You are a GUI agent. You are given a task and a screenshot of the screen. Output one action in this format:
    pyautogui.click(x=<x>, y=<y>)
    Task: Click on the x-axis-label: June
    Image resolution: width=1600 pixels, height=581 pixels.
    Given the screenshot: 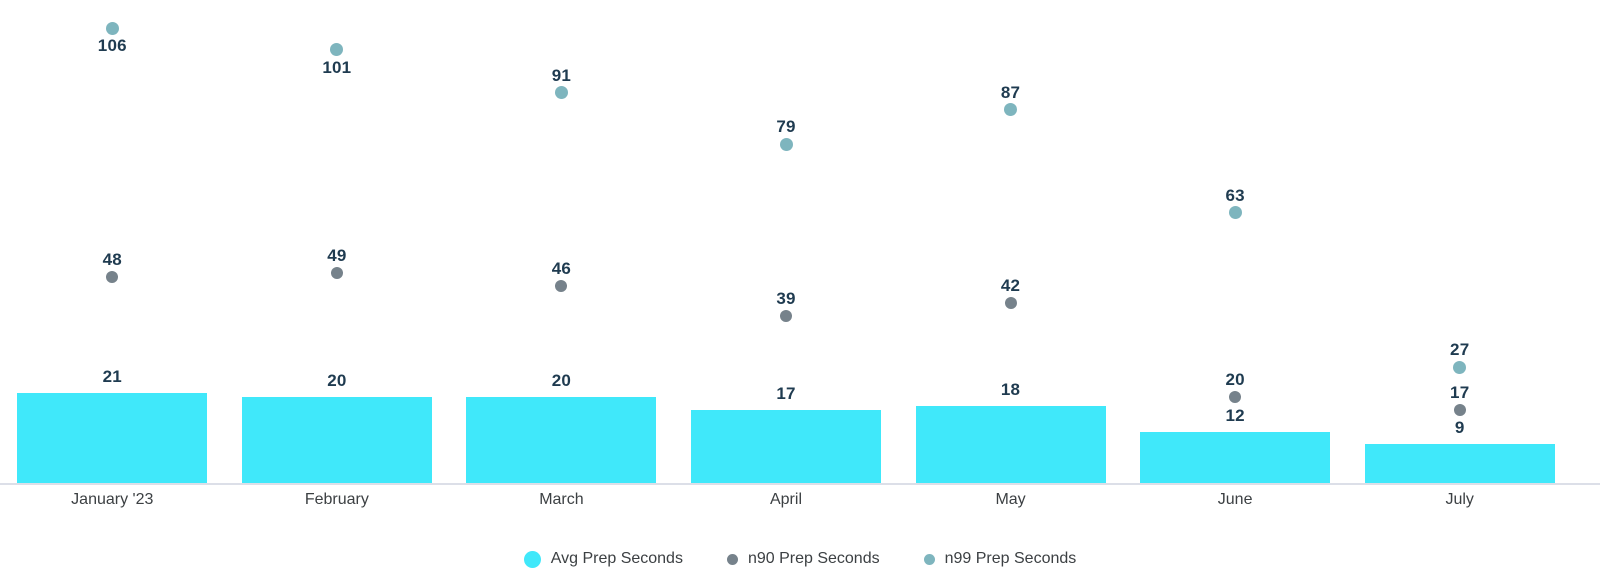 What is the action you would take?
    pyautogui.click(x=1235, y=499)
    